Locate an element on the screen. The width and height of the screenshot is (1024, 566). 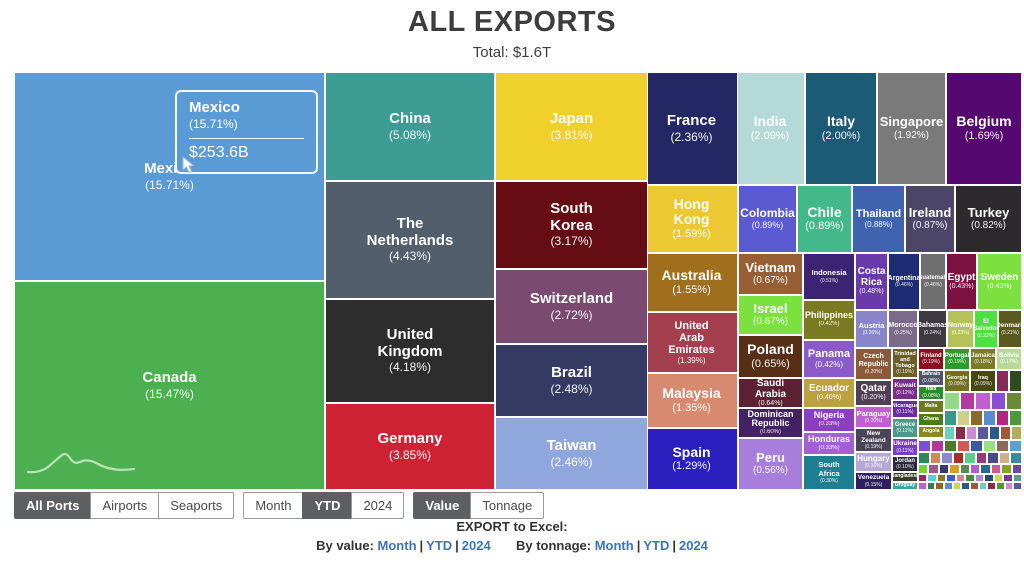
treemap-block-china: China (5.08%) is located at coordinates (410, 126).